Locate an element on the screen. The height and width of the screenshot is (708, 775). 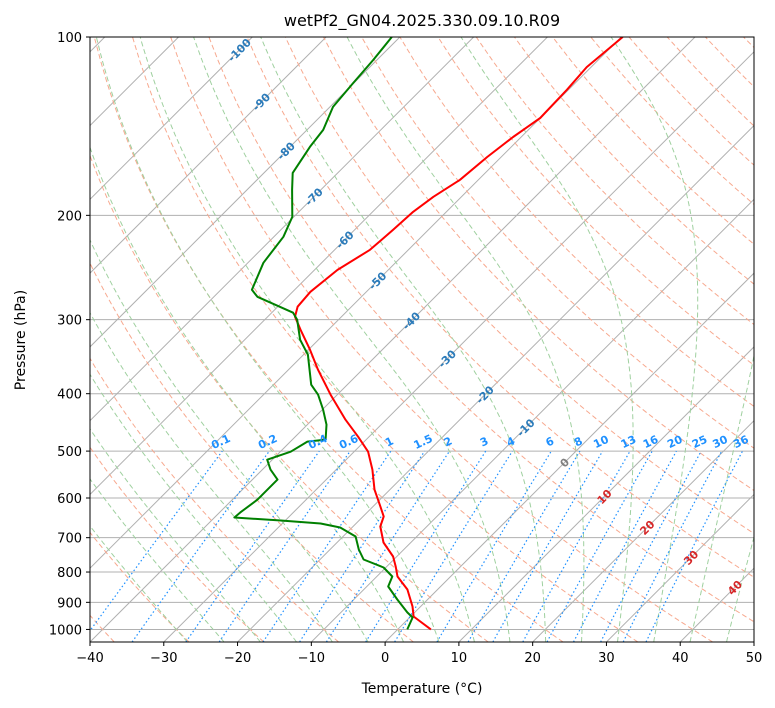
y-tick-label: 400 is located at coordinates (69, 395).